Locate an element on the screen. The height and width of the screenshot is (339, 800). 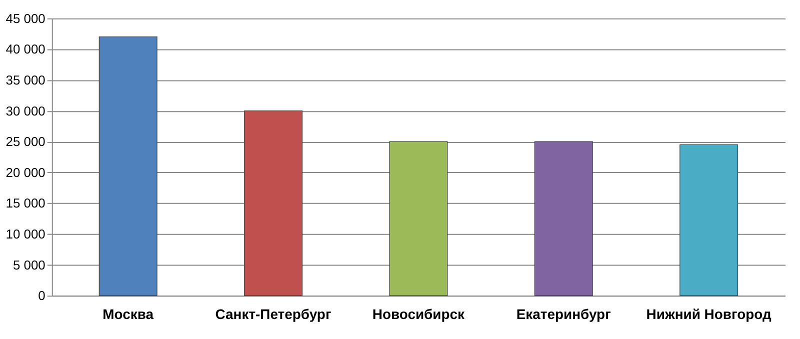
y-tick-label: 0 is located at coordinates (42, 296).